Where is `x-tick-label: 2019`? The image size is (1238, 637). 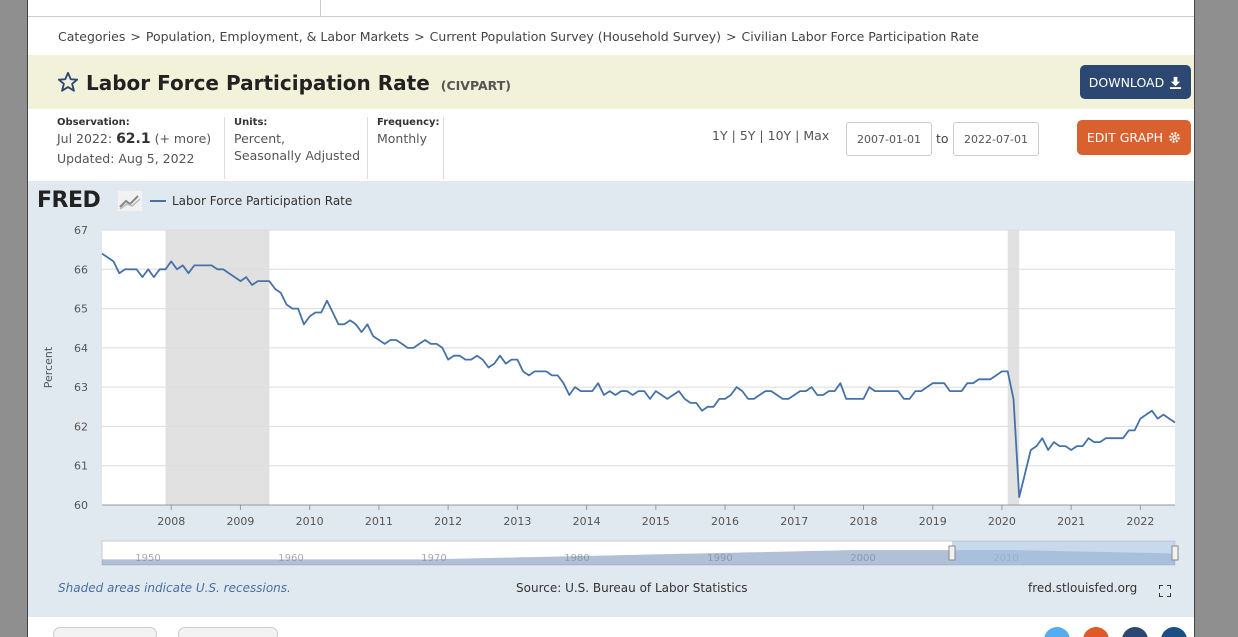
x-tick-label: 2019 is located at coordinates (933, 521).